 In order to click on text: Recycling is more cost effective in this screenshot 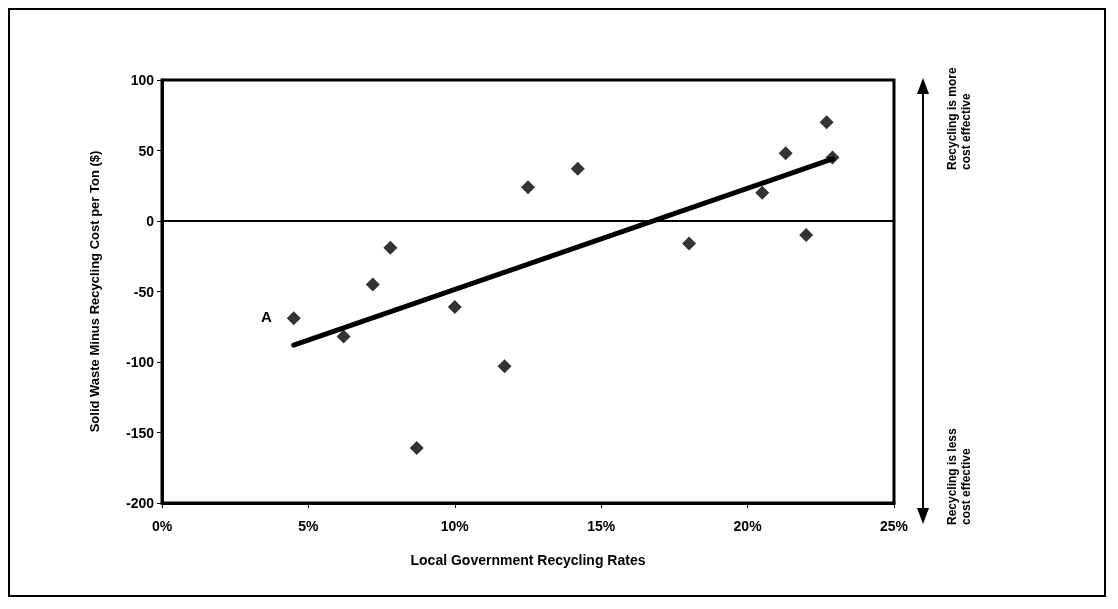, I will do `click(959, 118)`.